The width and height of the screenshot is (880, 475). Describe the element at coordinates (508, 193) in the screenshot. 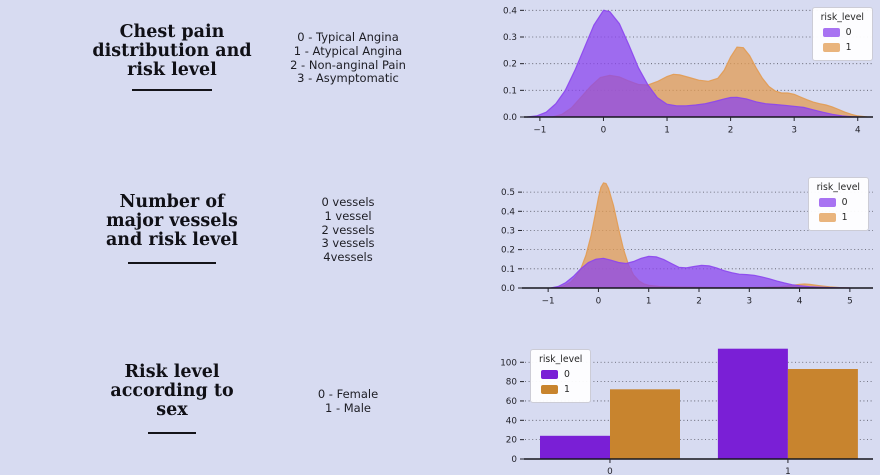

I see `y-tick-label: 0.5` at that location.